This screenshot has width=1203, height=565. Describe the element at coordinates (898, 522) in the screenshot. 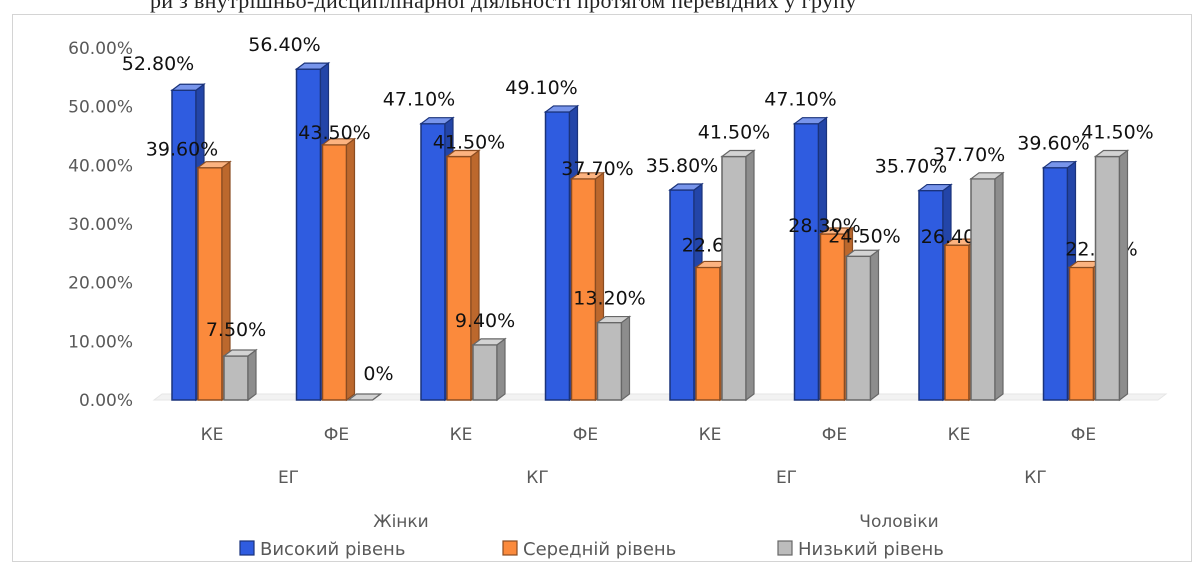

I see `supergroup-label: Чоловіки` at that location.